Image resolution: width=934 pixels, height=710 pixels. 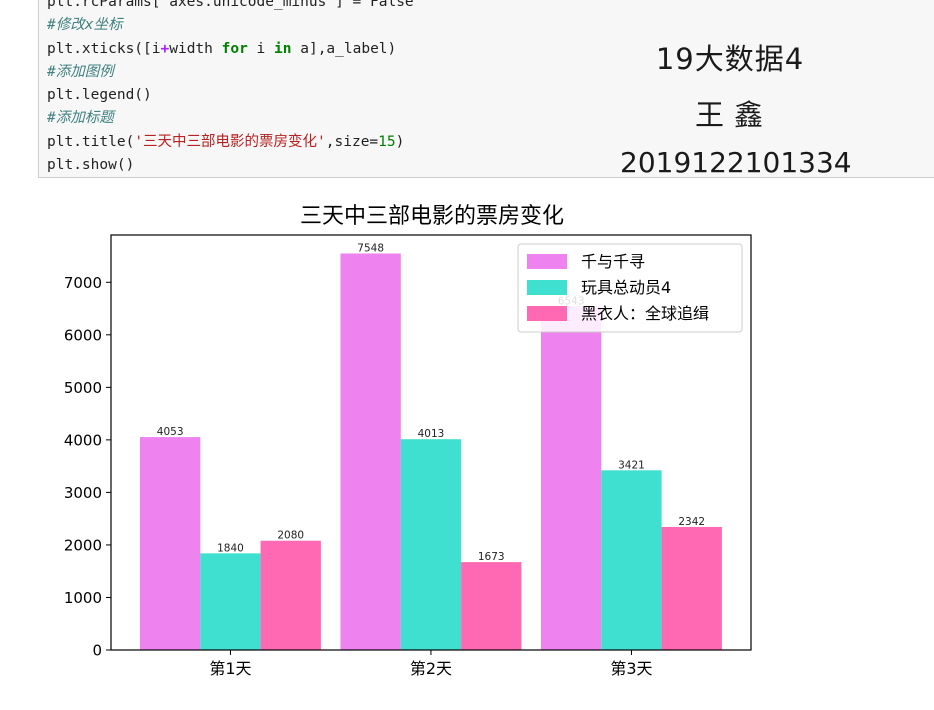 What do you see at coordinates (370, 248) in the screenshot?
I see `bar-value-label: 7548` at bounding box center [370, 248].